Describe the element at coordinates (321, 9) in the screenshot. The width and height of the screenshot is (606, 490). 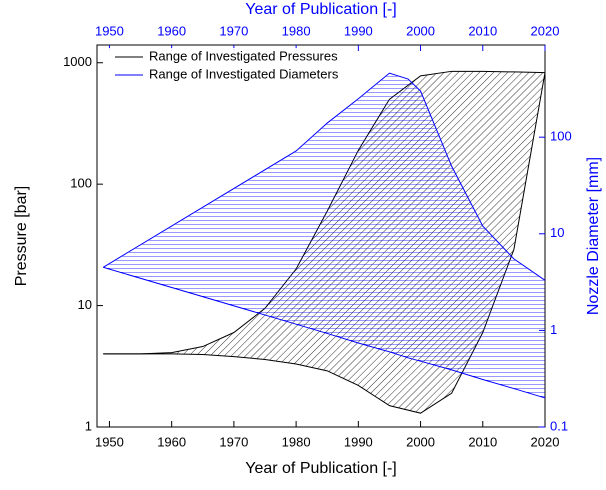
I see `x2-axis-label: Year of Publication [-]` at that location.